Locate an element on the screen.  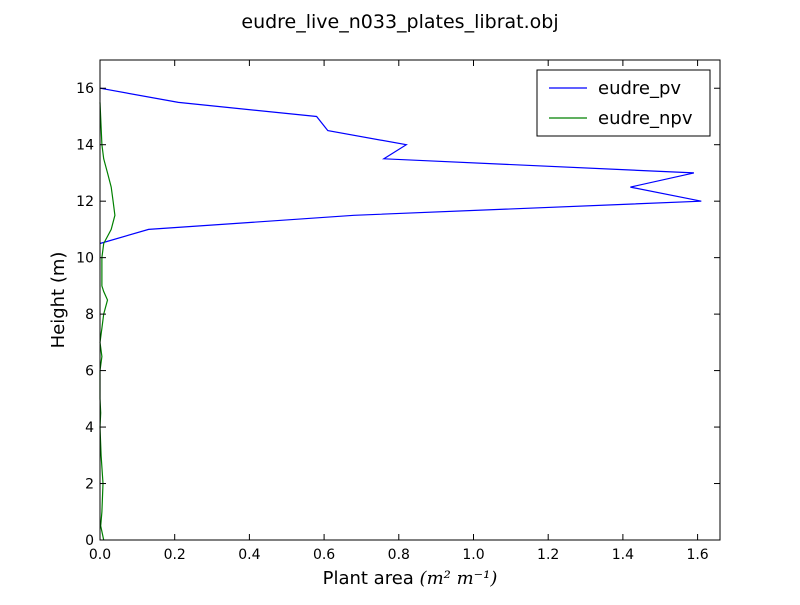
legend-label-eudre-pv: eudre_pv is located at coordinates (639, 88).